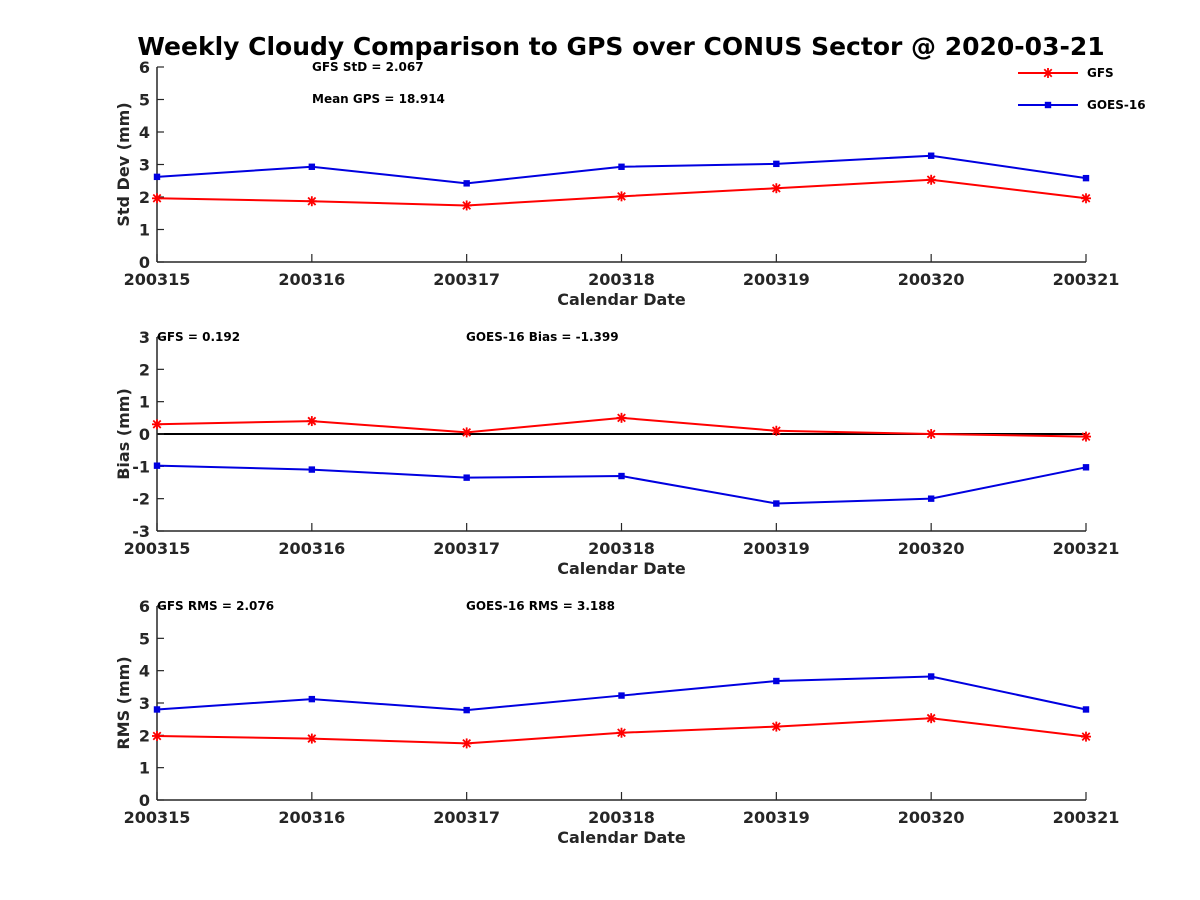  I want to click on legend-entry-goes-16: GOES-16, so click(1082, 105).